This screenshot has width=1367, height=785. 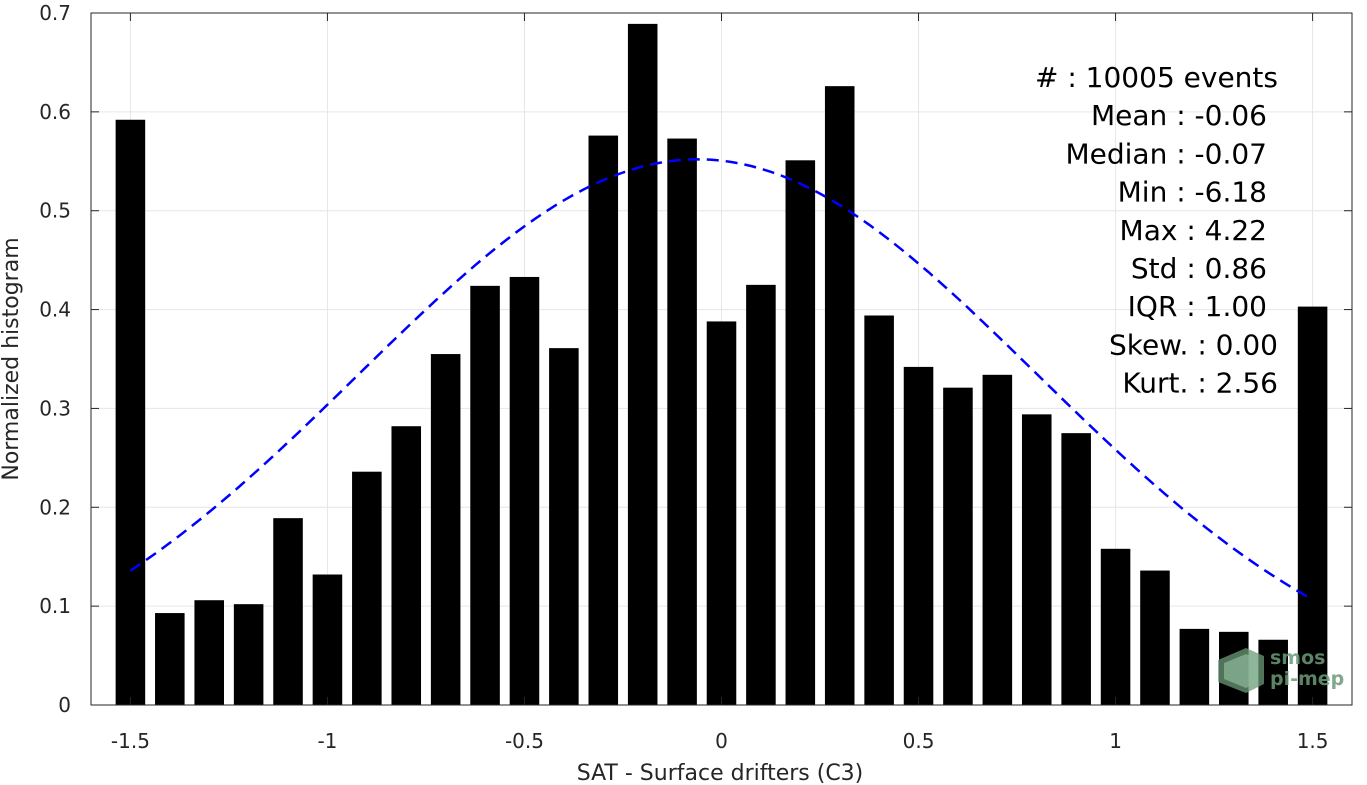 What do you see at coordinates (12, 358) in the screenshot?
I see `y-axis-label: Normalized histogram` at bounding box center [12, 358].